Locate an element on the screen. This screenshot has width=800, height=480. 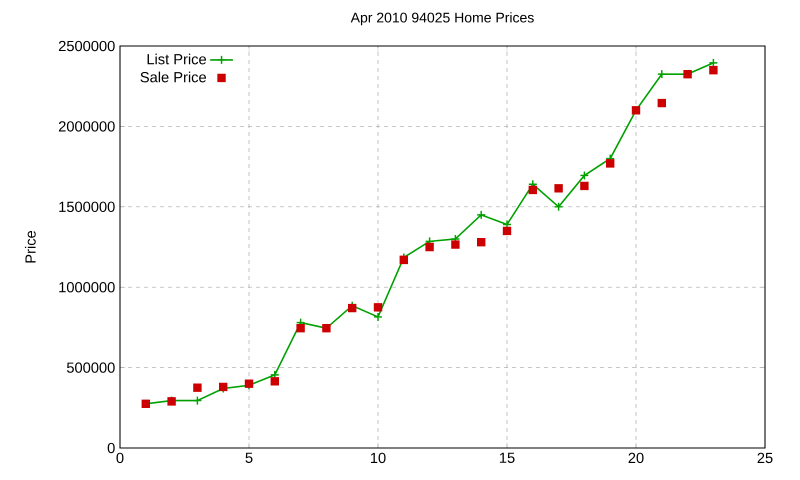
y-tick-label: 2000000 is located at coordinates (86, 126).